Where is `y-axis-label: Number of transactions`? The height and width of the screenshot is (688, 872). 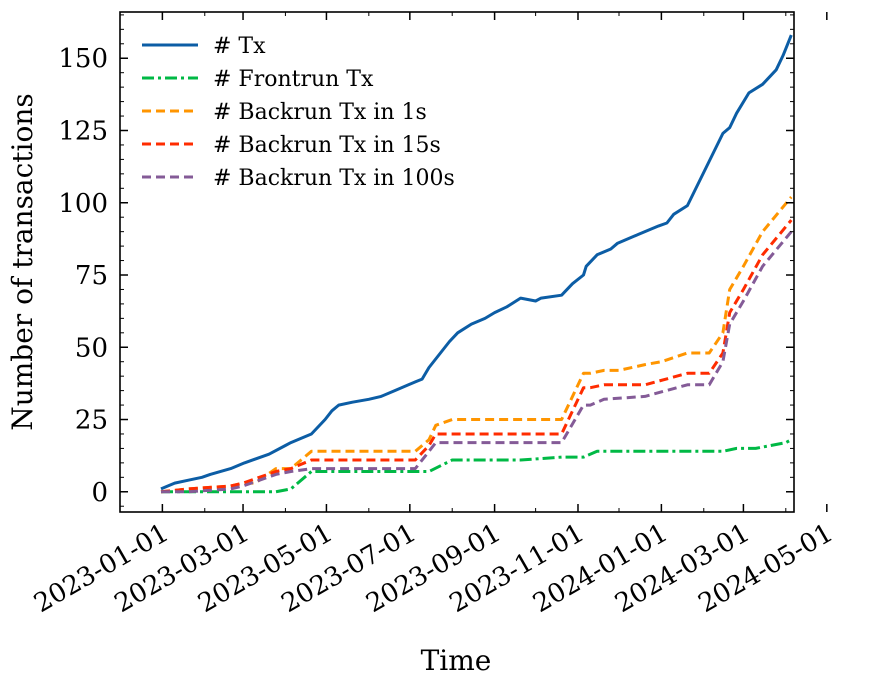 y-axis-label: Number of transactions is located at coordinates (22, 262).